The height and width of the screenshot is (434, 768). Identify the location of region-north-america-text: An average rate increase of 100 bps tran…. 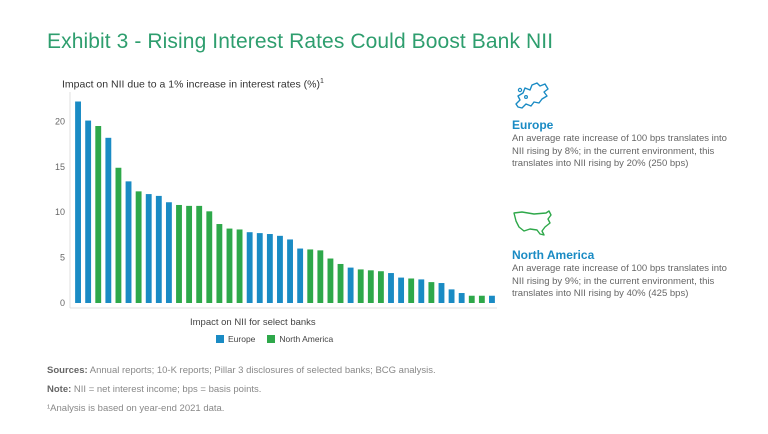
(619, 281).